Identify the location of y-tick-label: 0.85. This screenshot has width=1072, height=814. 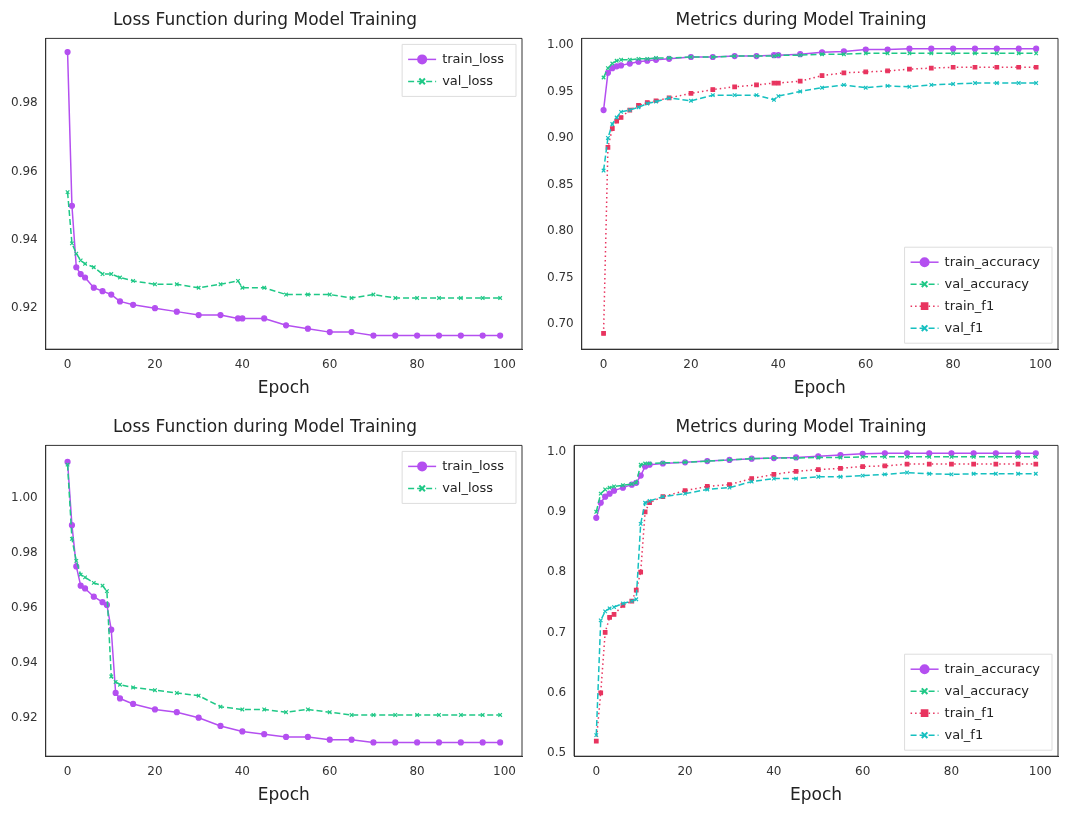
(560, 183).